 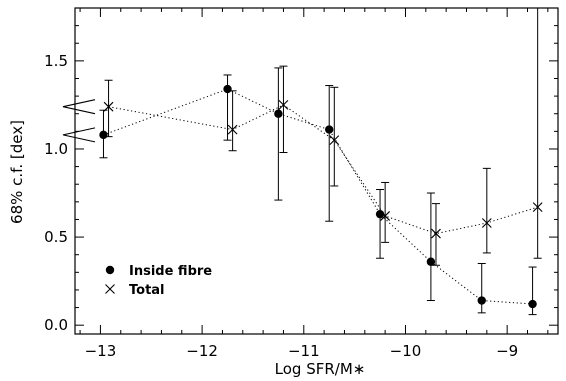 I want to click on y-tick-label: 1.0, so click(x=56, y=149).